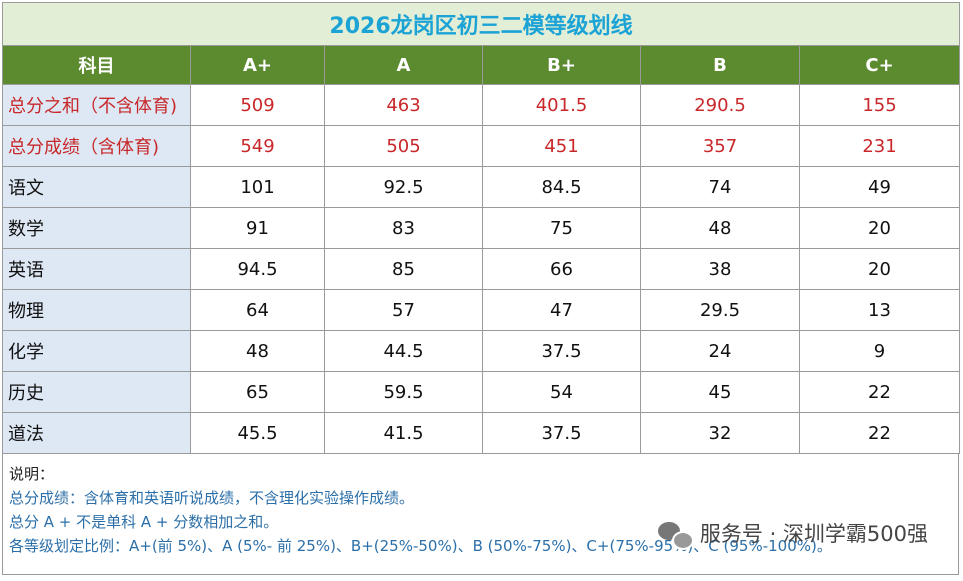  What do you see at coordinates (720, 392) in the screenshot?
I see `score-cell: 45` at bounding box center [720, 392].